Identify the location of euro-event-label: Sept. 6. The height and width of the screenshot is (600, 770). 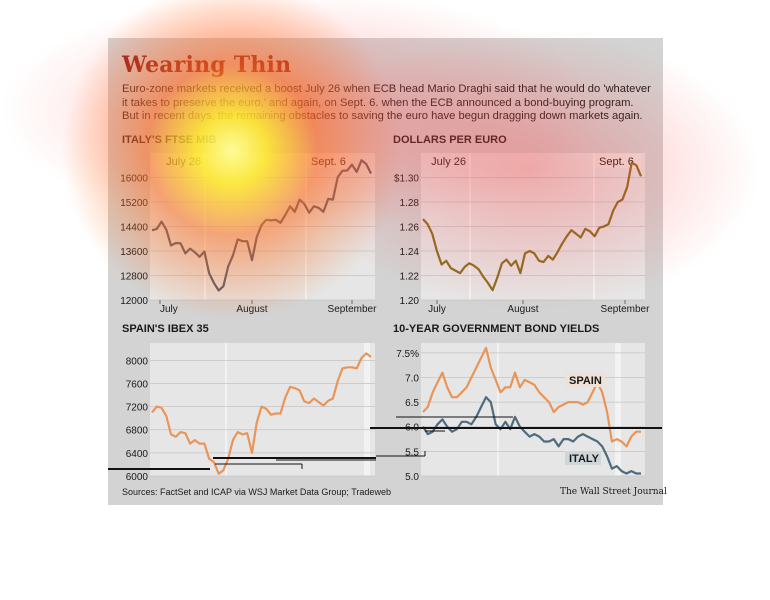
(616, 162).